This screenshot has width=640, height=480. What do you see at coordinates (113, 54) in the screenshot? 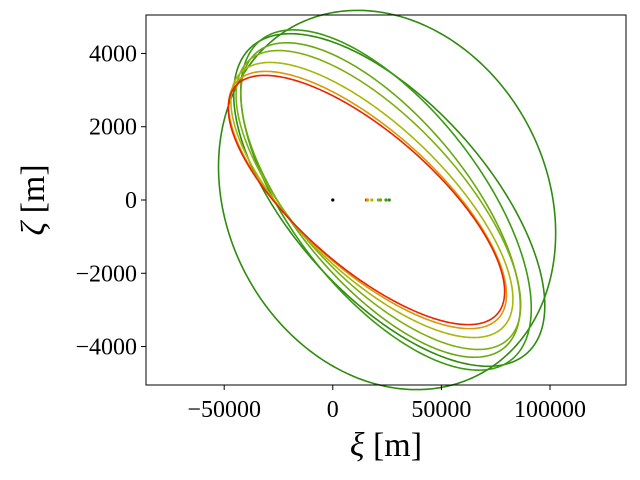
I see `y-tick-label: 4000` at bounding box center [113, 54].